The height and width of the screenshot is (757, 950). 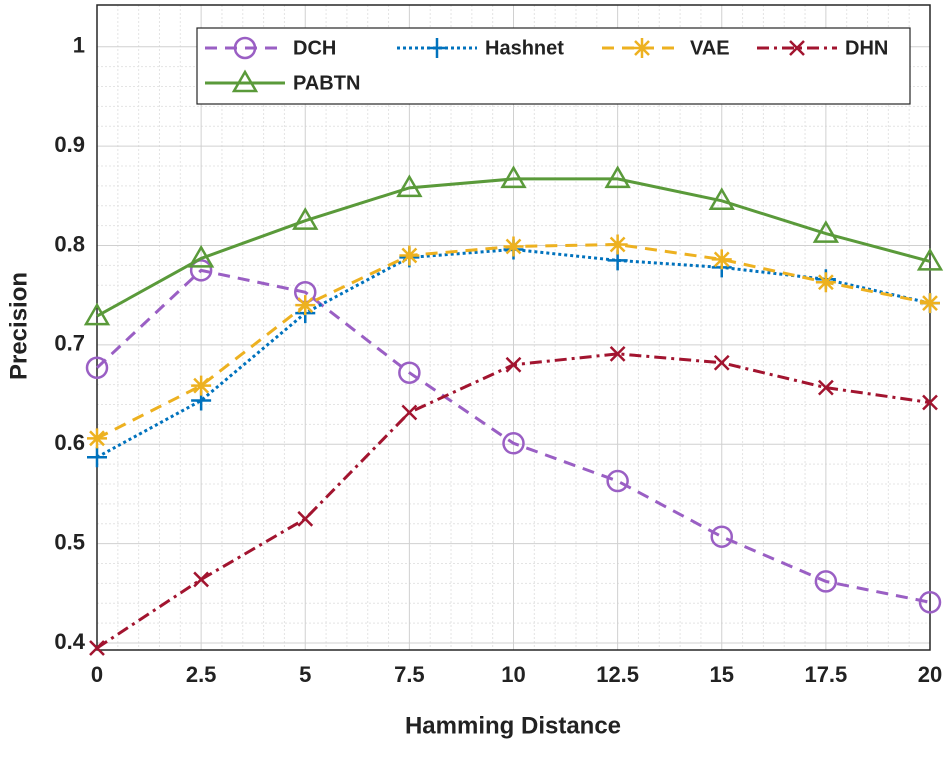 What do you see at coordinates (930, 674) in the screenshot?
I see `x-tick-label: 20` at bounding box center [930, 674].